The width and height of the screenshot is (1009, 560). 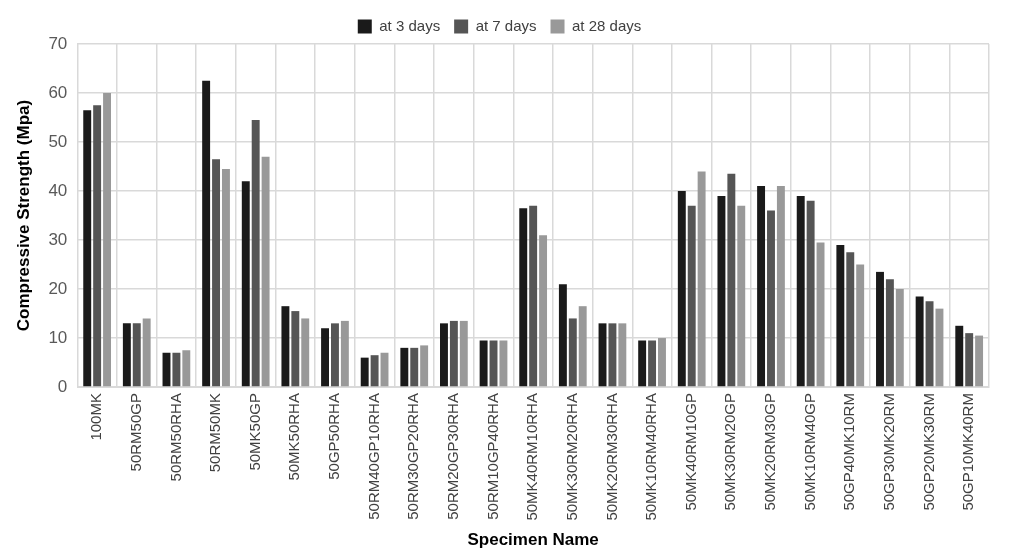 I want to click on x-tick-label: 50MK30RM20RHA, so click(x=571, y=457).